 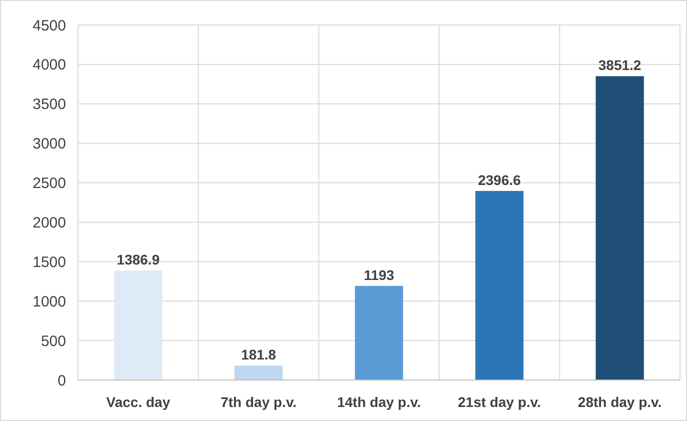 I want to click on x-tick-label: 7th day p.v., so click(x=258, y=402).